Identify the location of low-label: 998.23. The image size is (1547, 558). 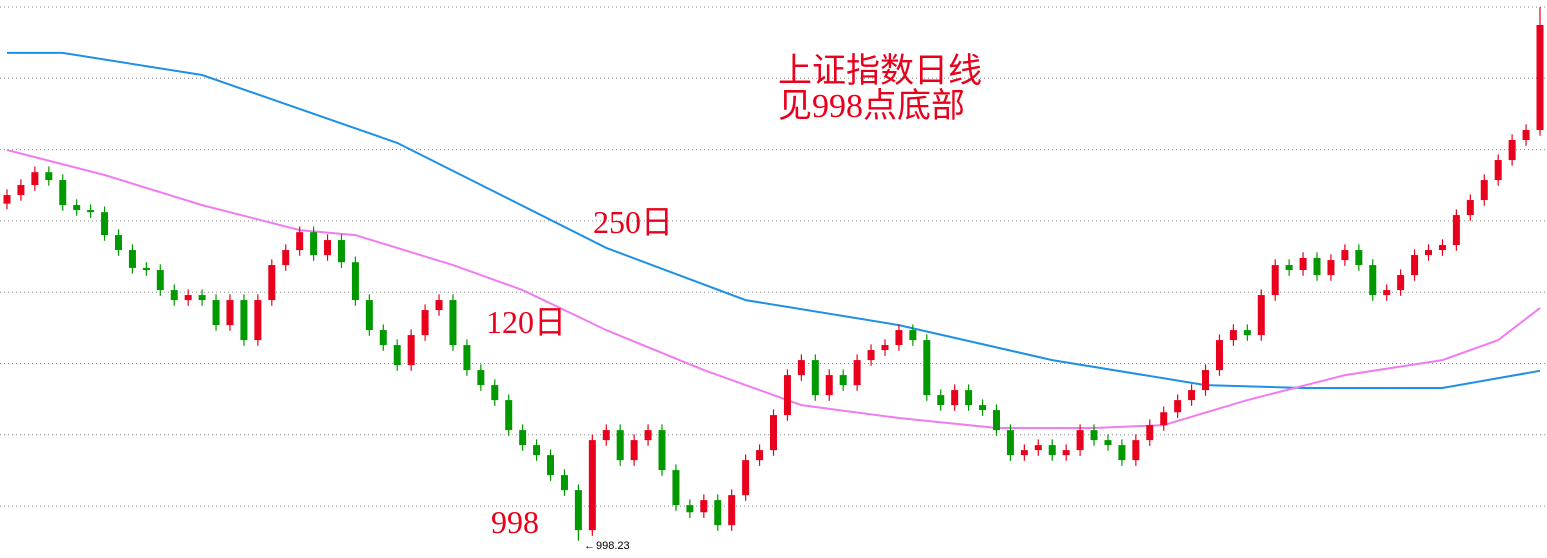
(613, 546).